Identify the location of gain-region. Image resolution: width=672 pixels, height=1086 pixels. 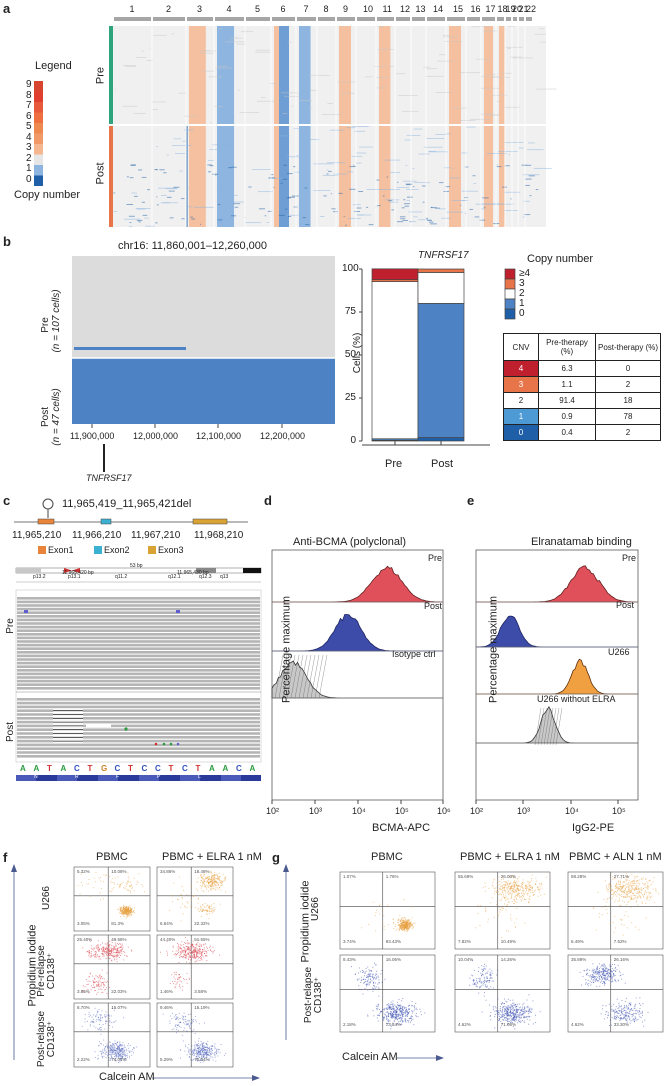
(455, 126).